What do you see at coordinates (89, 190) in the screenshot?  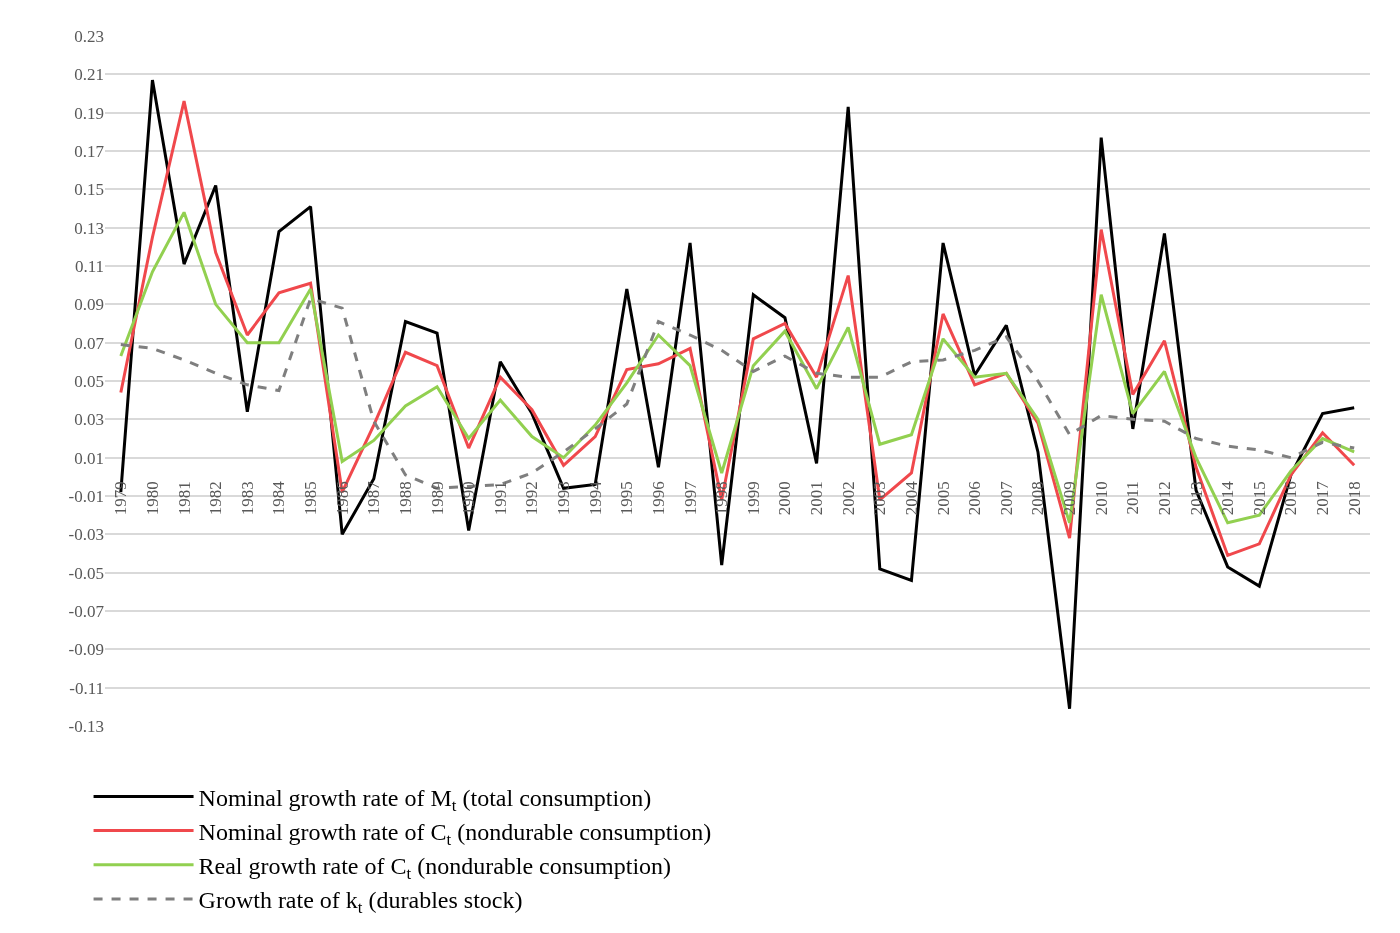 I see `y-tick-label: 0.15` at bounding box center [89, 190].